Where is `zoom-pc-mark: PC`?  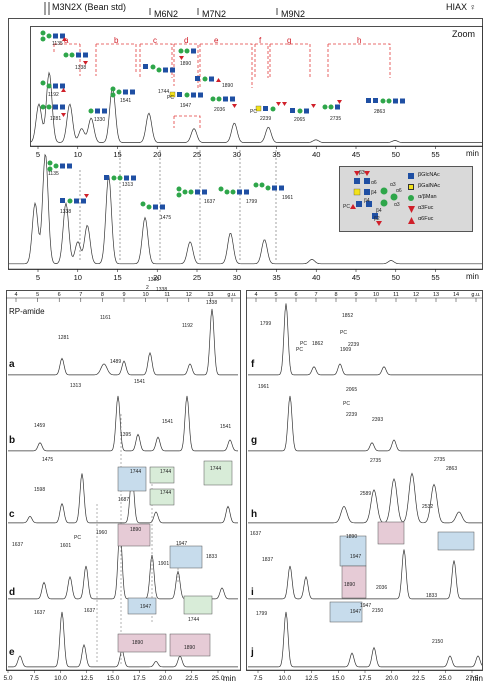
zoom-pc-mark: PC is located at coordinates (170, 98).